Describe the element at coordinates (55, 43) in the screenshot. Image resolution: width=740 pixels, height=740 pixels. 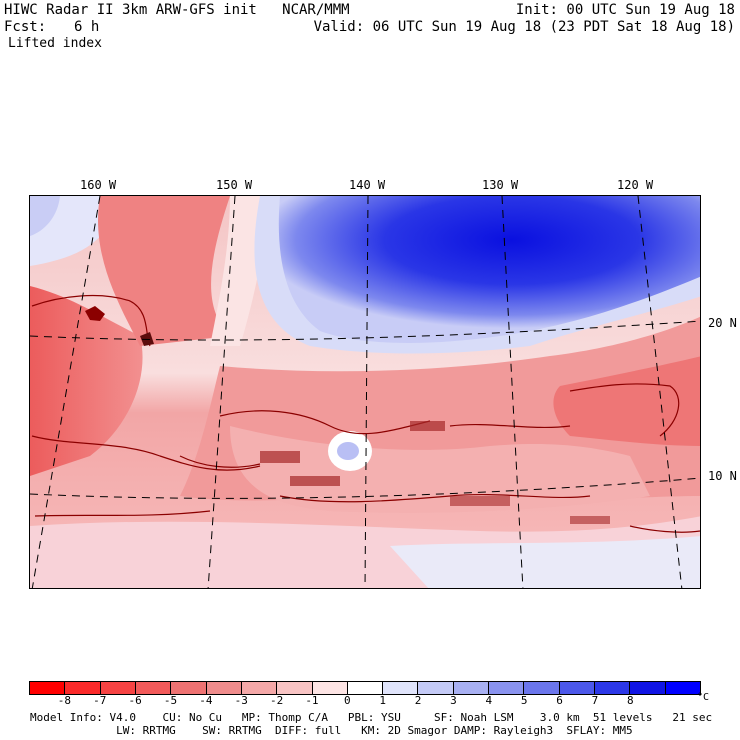
I see `field-name: Lifted index` at that location.